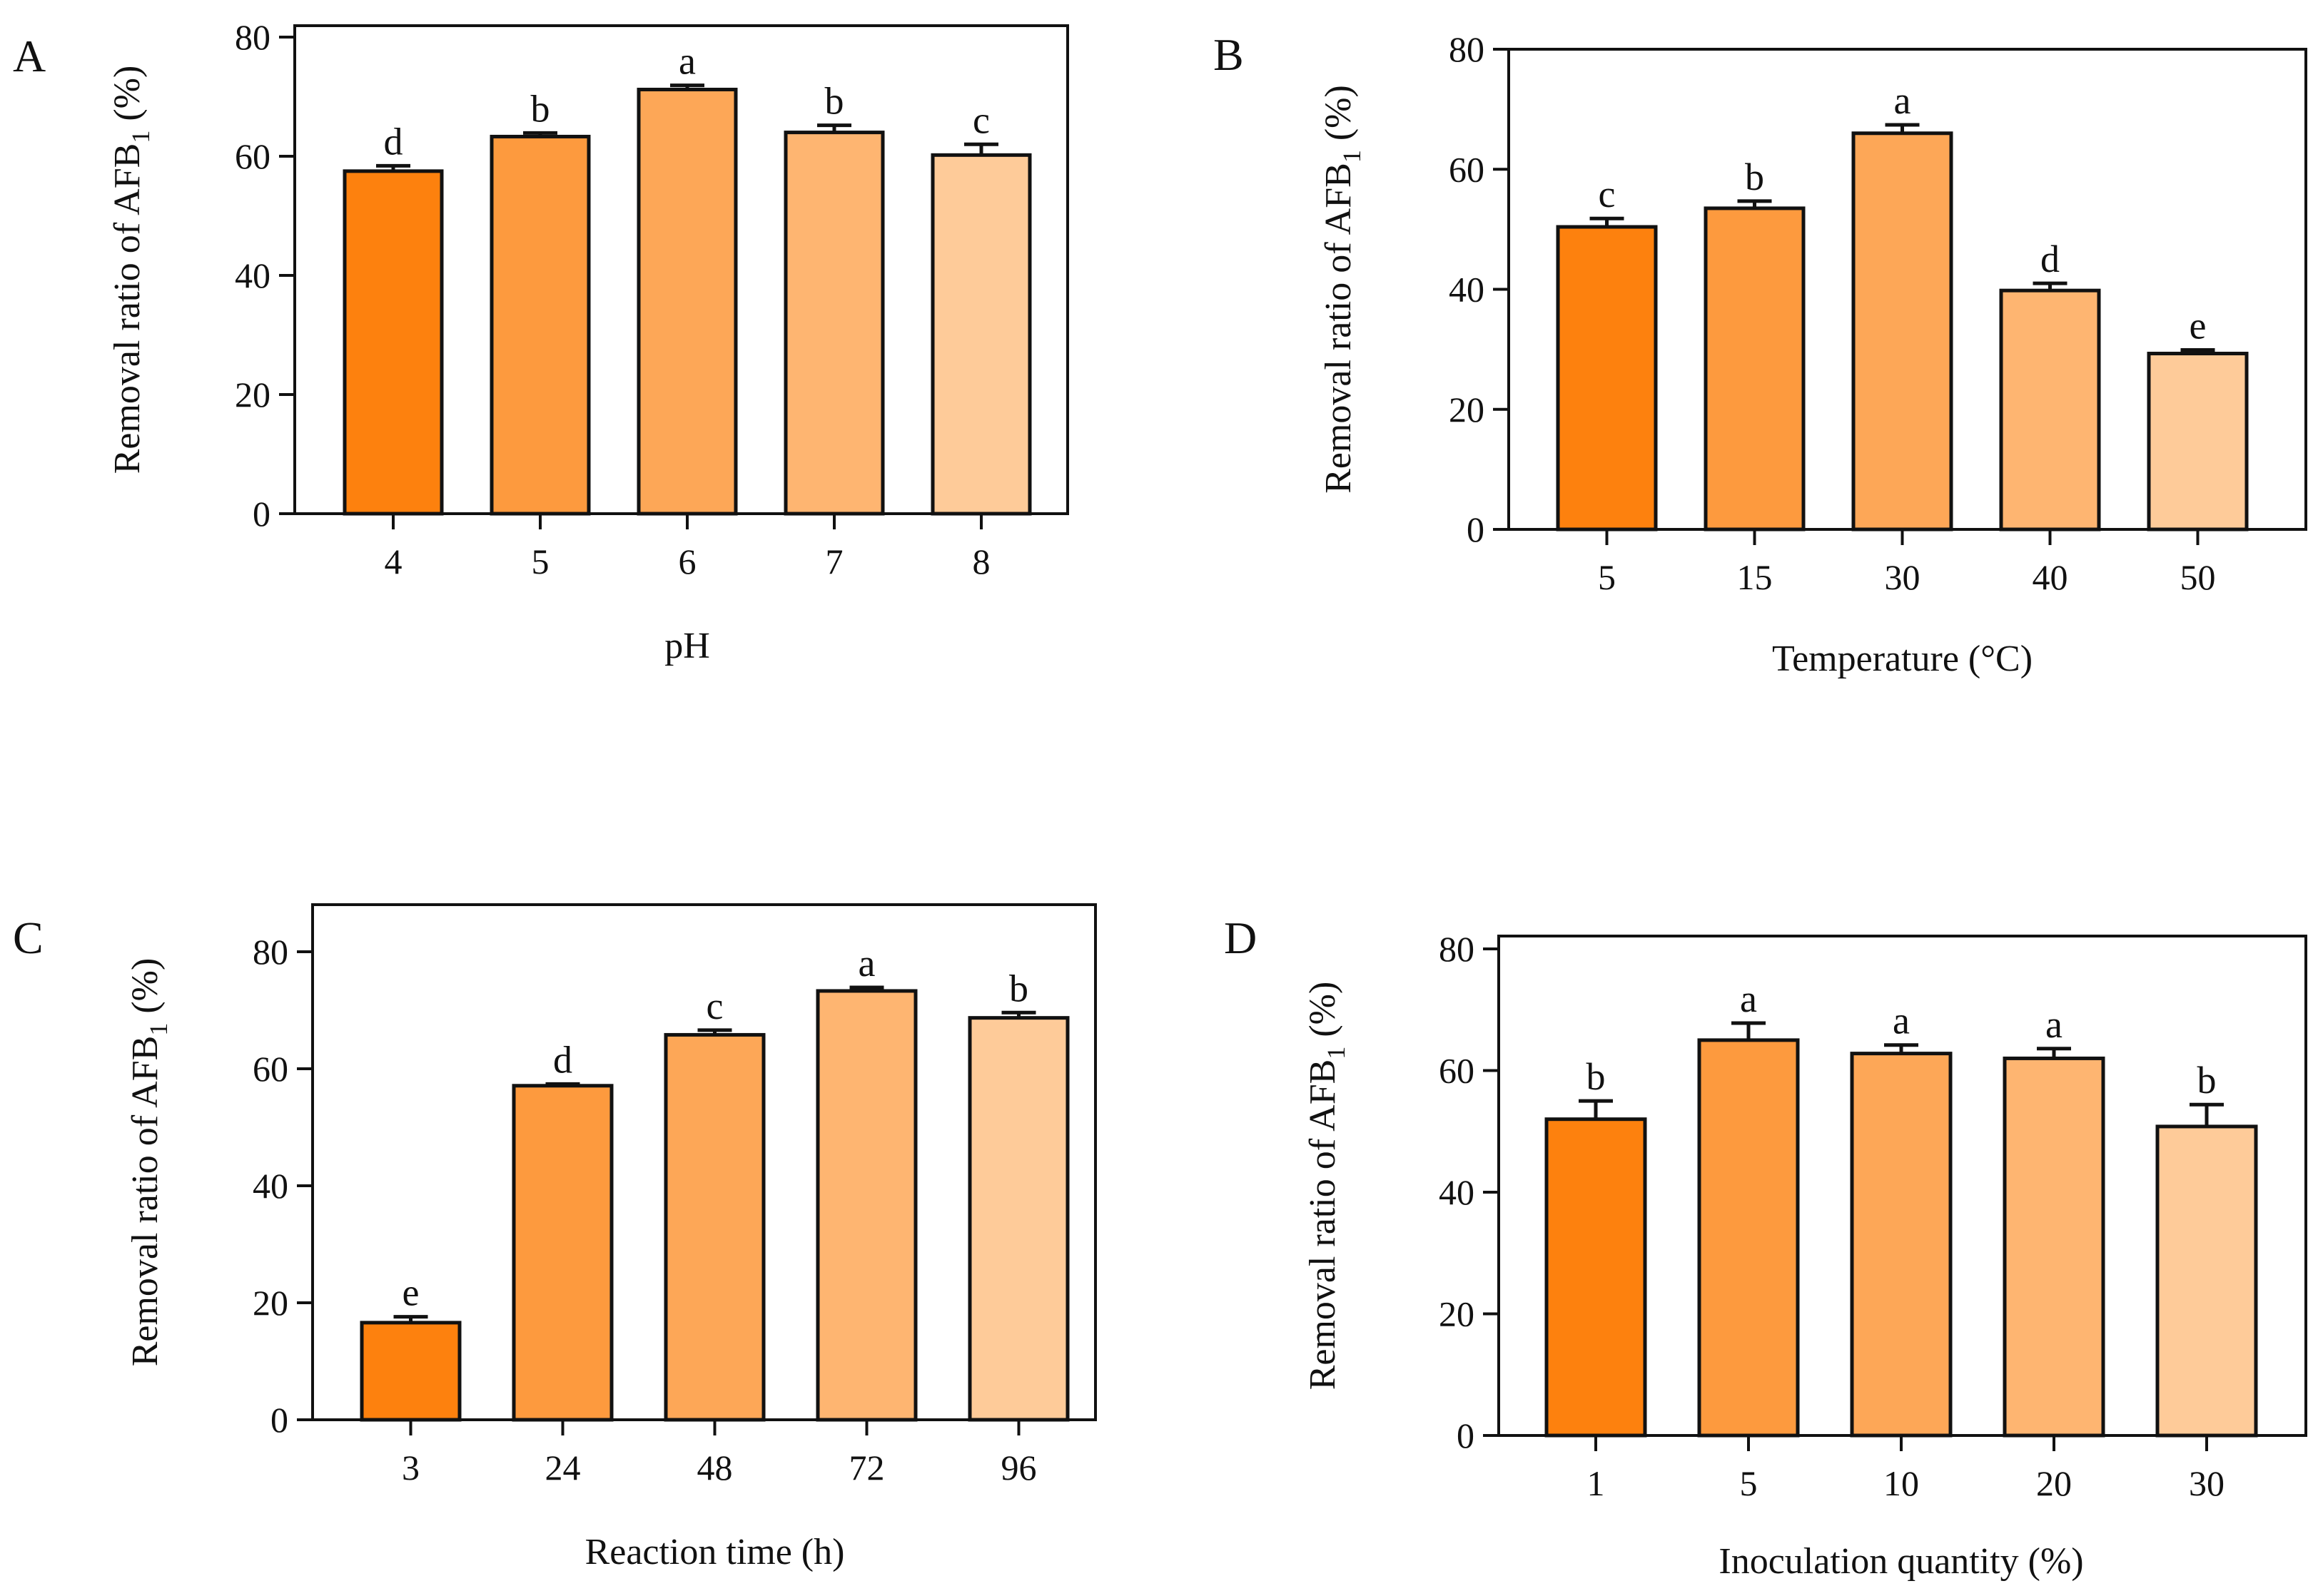  What do you see at coordinates (1755, 577) in the screenshot?
I see `x-tick-label: 15` at bounding box center [1755, 577].